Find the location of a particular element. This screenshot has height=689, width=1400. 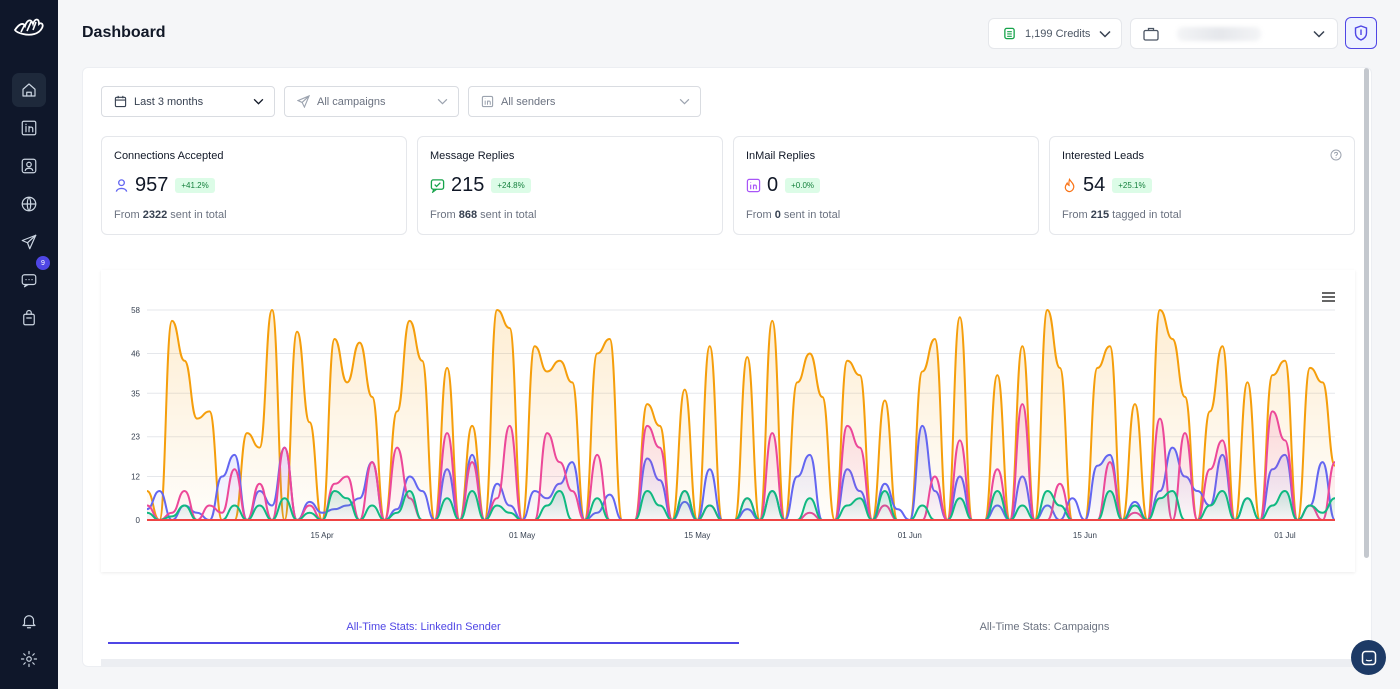

shield-icon is located at coordinates (1361, 33).